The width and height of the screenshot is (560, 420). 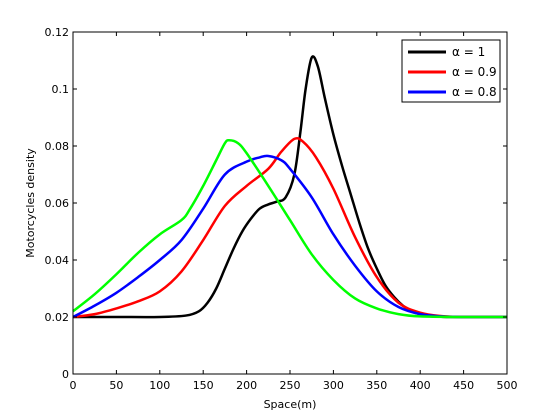 I want to click on x-tick-label: 500, so click(x=507, y=385).